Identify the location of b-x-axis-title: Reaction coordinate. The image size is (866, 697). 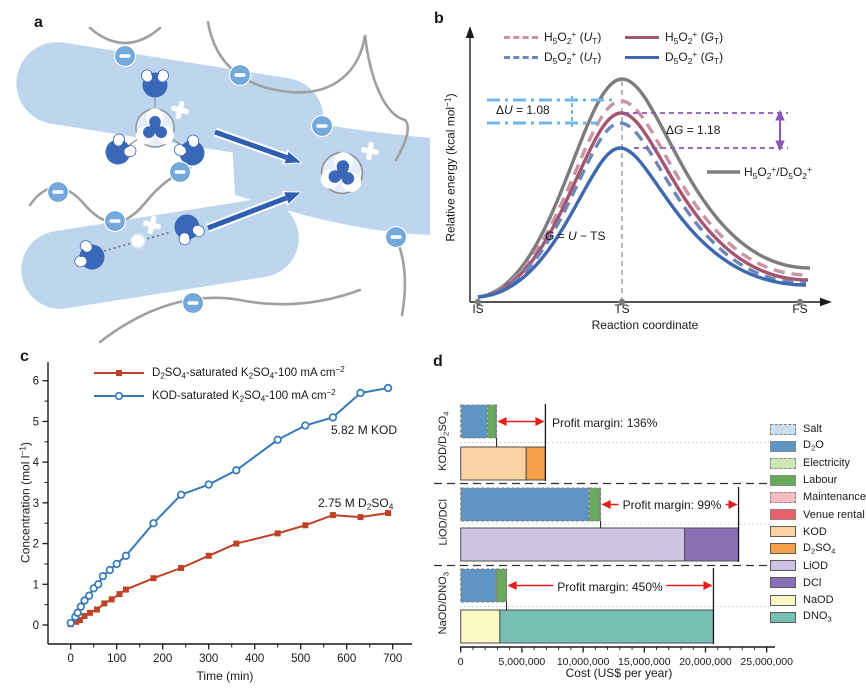
(645, 325).